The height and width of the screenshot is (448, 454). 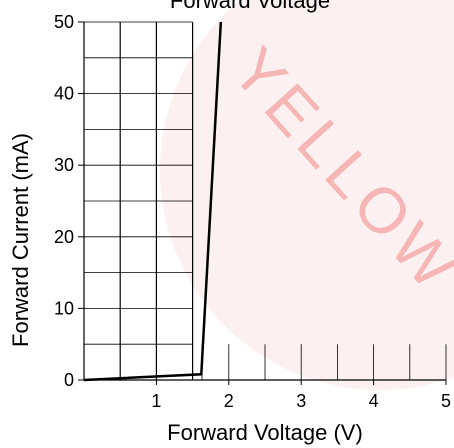 What do you see at coordinates (64, 165) in the screenshot?
I see `y-tick-label: 30` at bounding box center [64, 165].